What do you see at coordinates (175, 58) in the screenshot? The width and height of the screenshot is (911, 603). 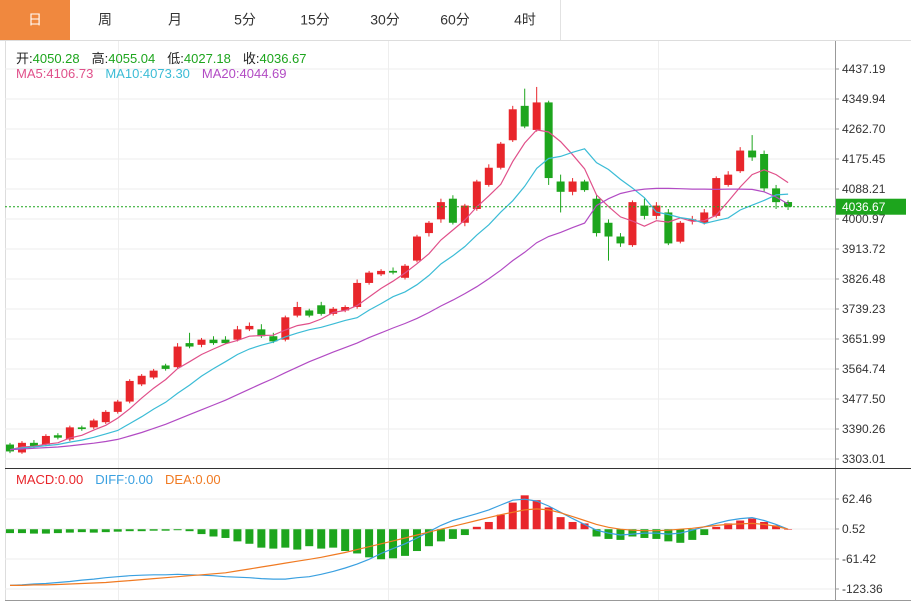 I see `ohlc-key: 低:` at bounding box center [175, 58].